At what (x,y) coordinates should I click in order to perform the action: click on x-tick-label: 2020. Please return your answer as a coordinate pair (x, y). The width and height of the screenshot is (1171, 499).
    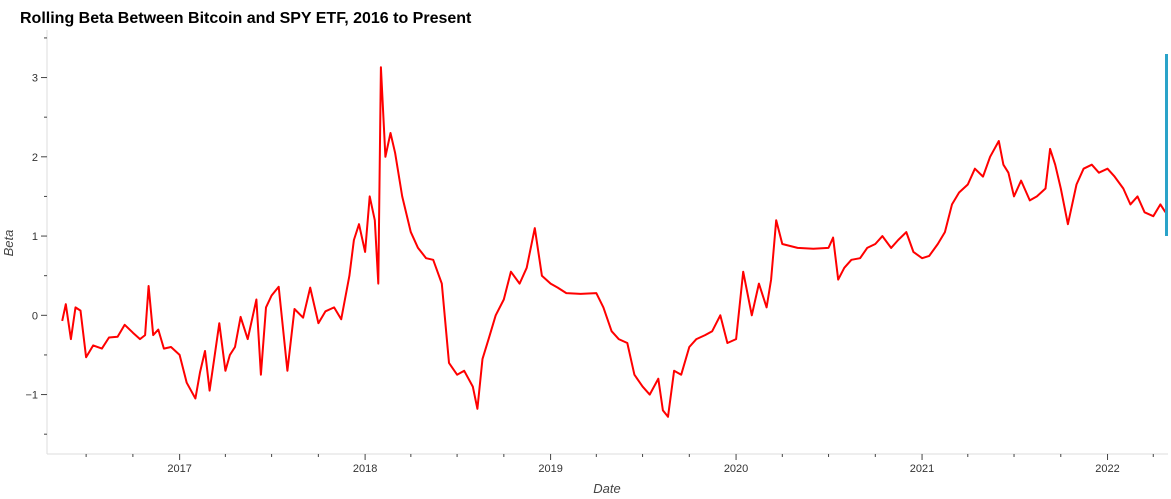
    Looking at the image, I should click on (736, 469).